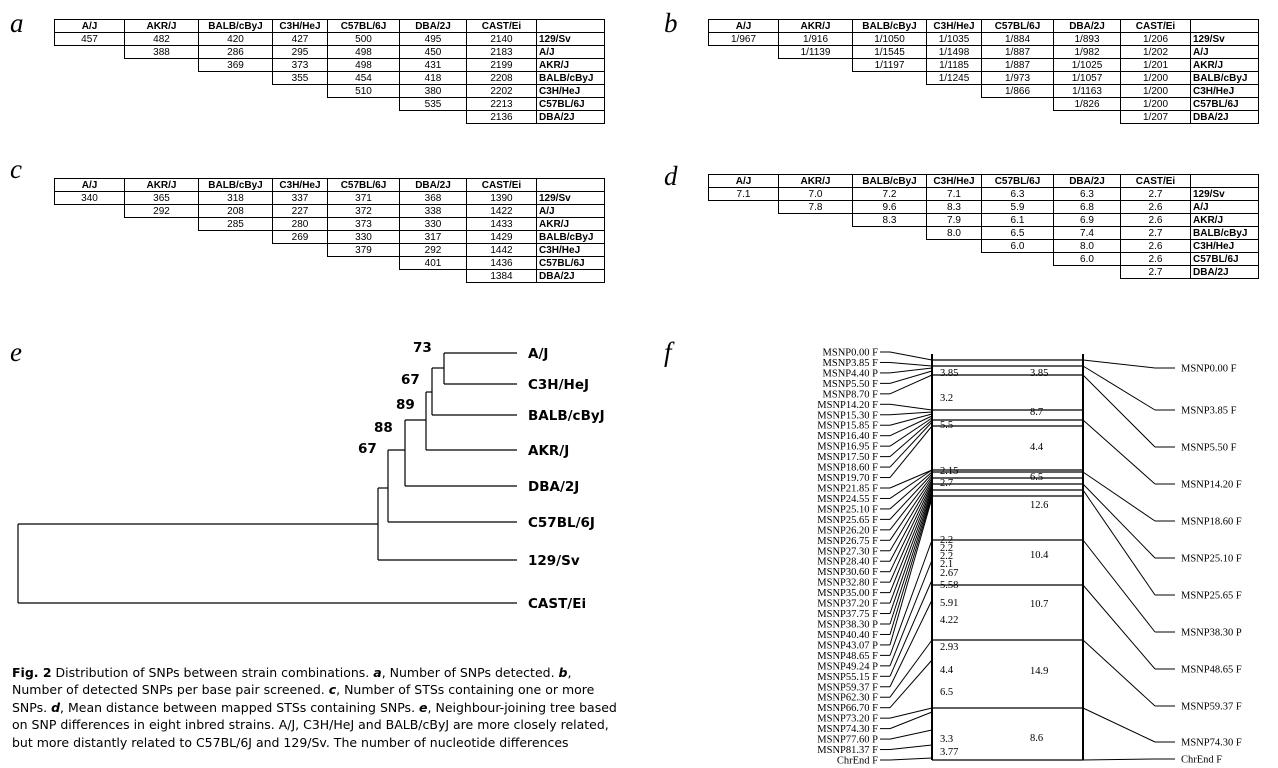 Image resolution: width=1278 pixels, height=768 pixels. What do you see at coordinates (470, 672) in the screenshot?
I see `caption-text: , Number of SNPs detected.` at bounding box center [470, 672].